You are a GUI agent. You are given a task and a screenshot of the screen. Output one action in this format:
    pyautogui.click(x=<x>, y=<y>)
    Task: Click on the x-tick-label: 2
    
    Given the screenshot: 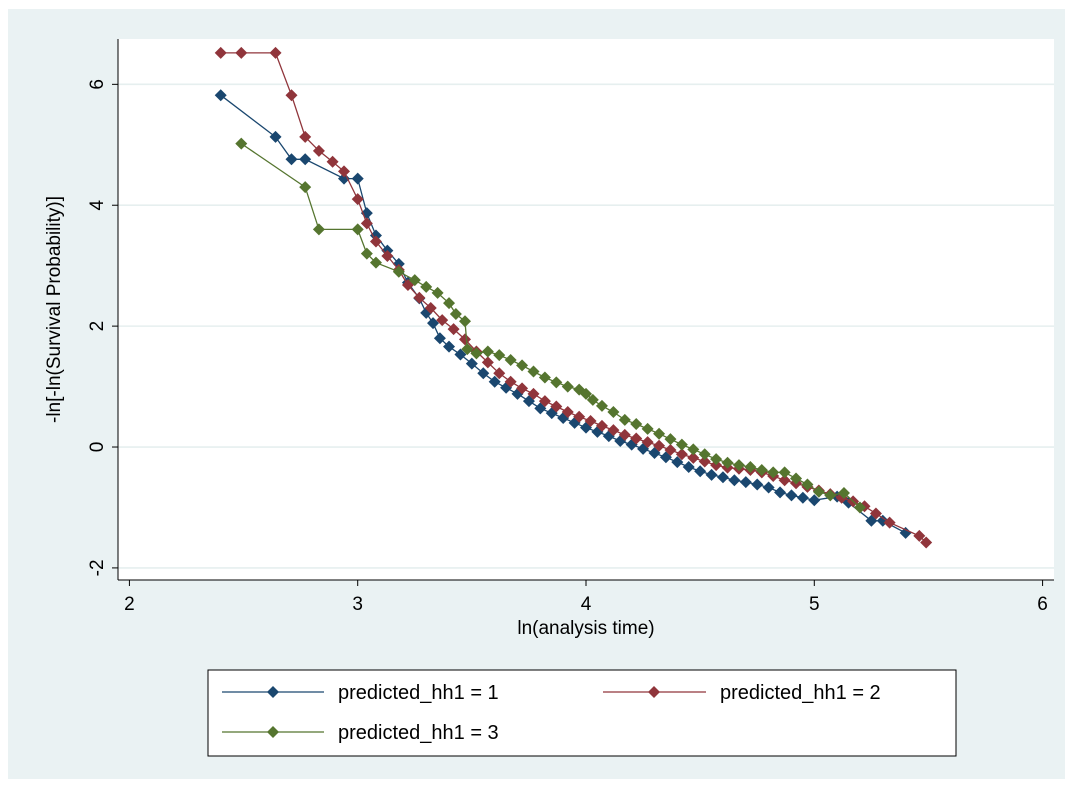 What is the action you would take?
    pyautogui.click(x=129, y=604)
    